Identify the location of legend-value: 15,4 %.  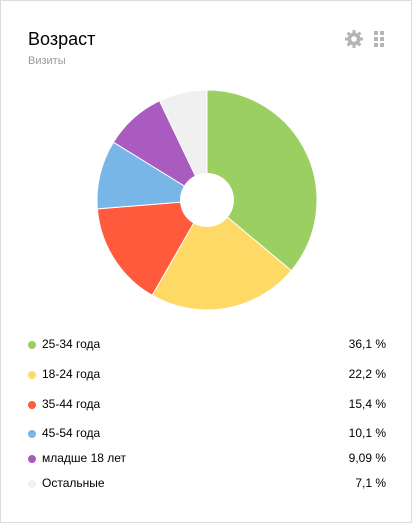
(368, 404).